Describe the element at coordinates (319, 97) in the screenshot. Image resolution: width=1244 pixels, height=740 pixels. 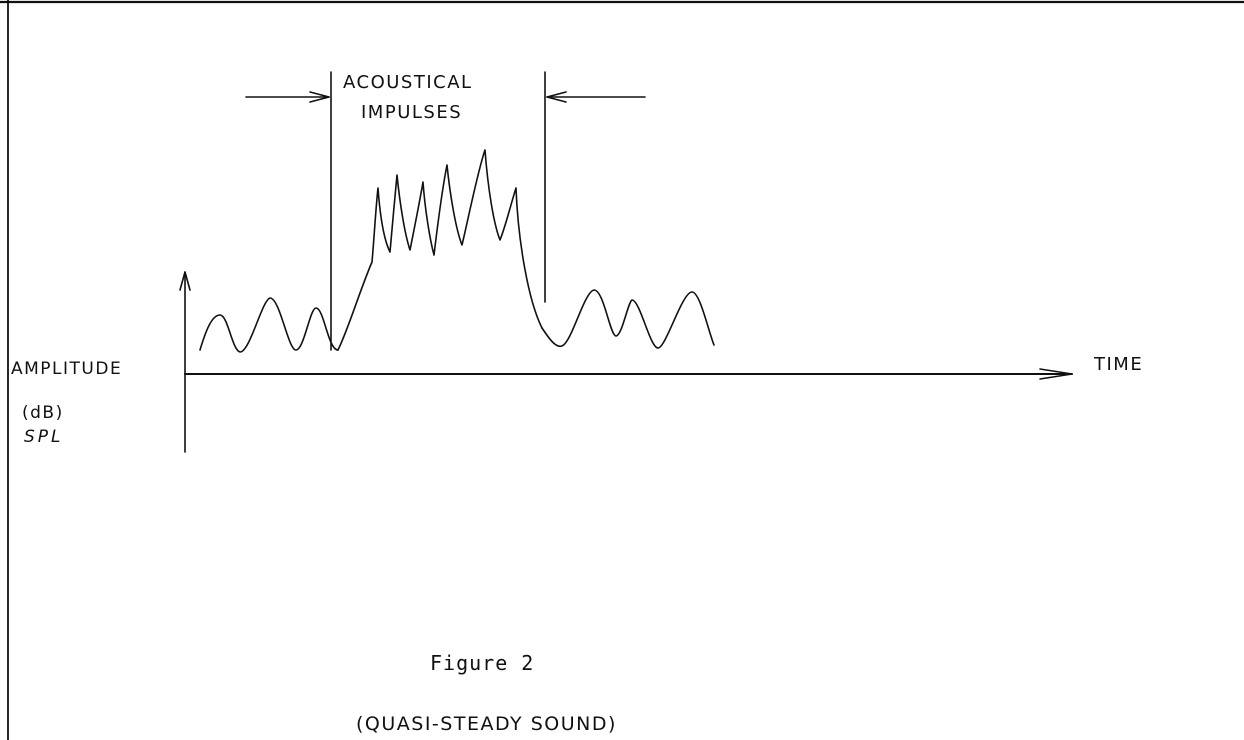
I see `left-dimension-arrowhead` at that location.